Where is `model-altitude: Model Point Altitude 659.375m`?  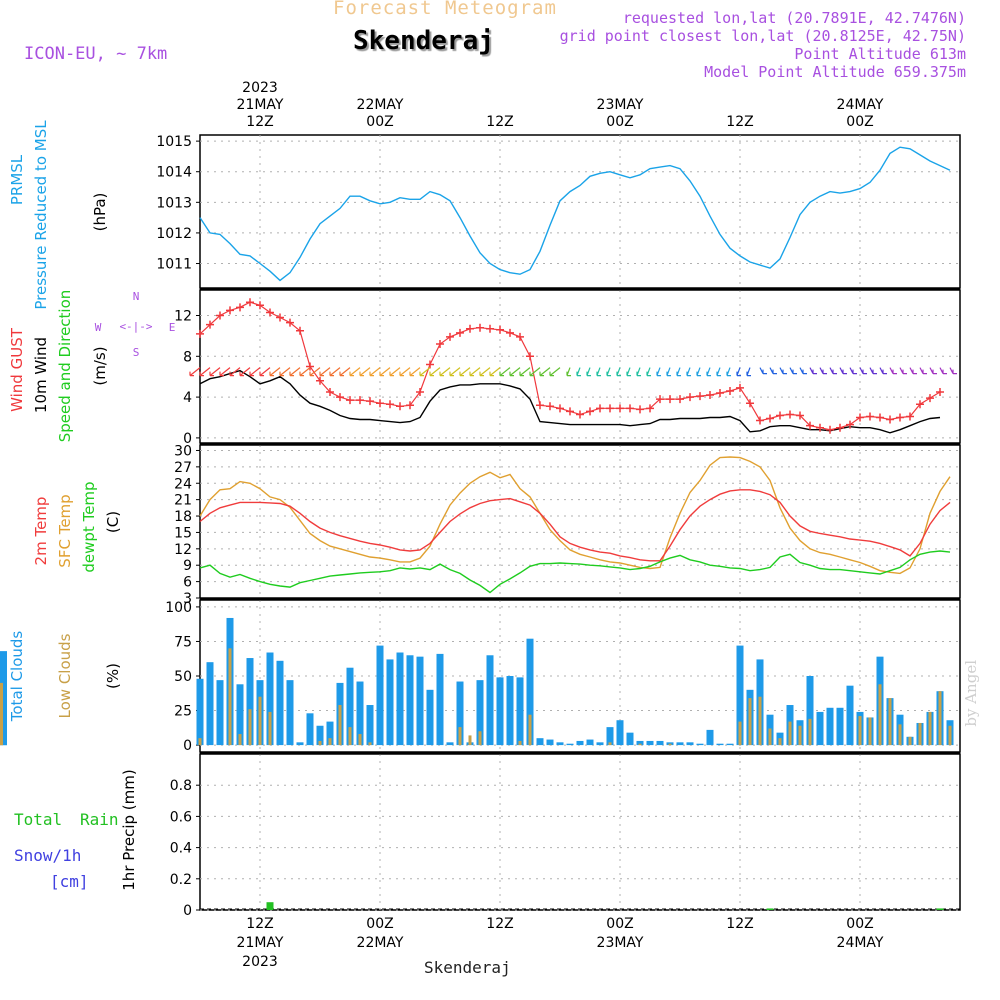 model-altitude: Model Point Altitude 659.375m is located at coordinates (835, 72).